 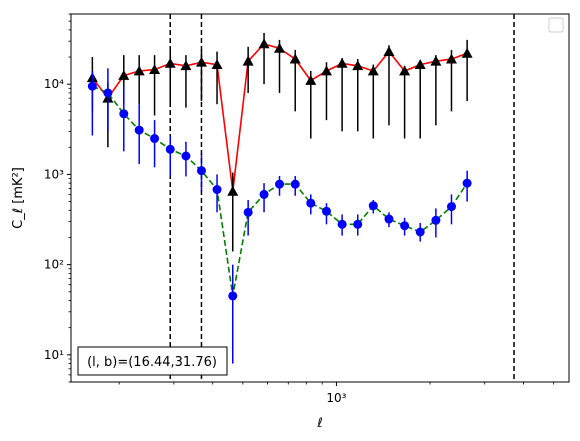 I want to click on annotation-frame, so click(x=152, y=361).